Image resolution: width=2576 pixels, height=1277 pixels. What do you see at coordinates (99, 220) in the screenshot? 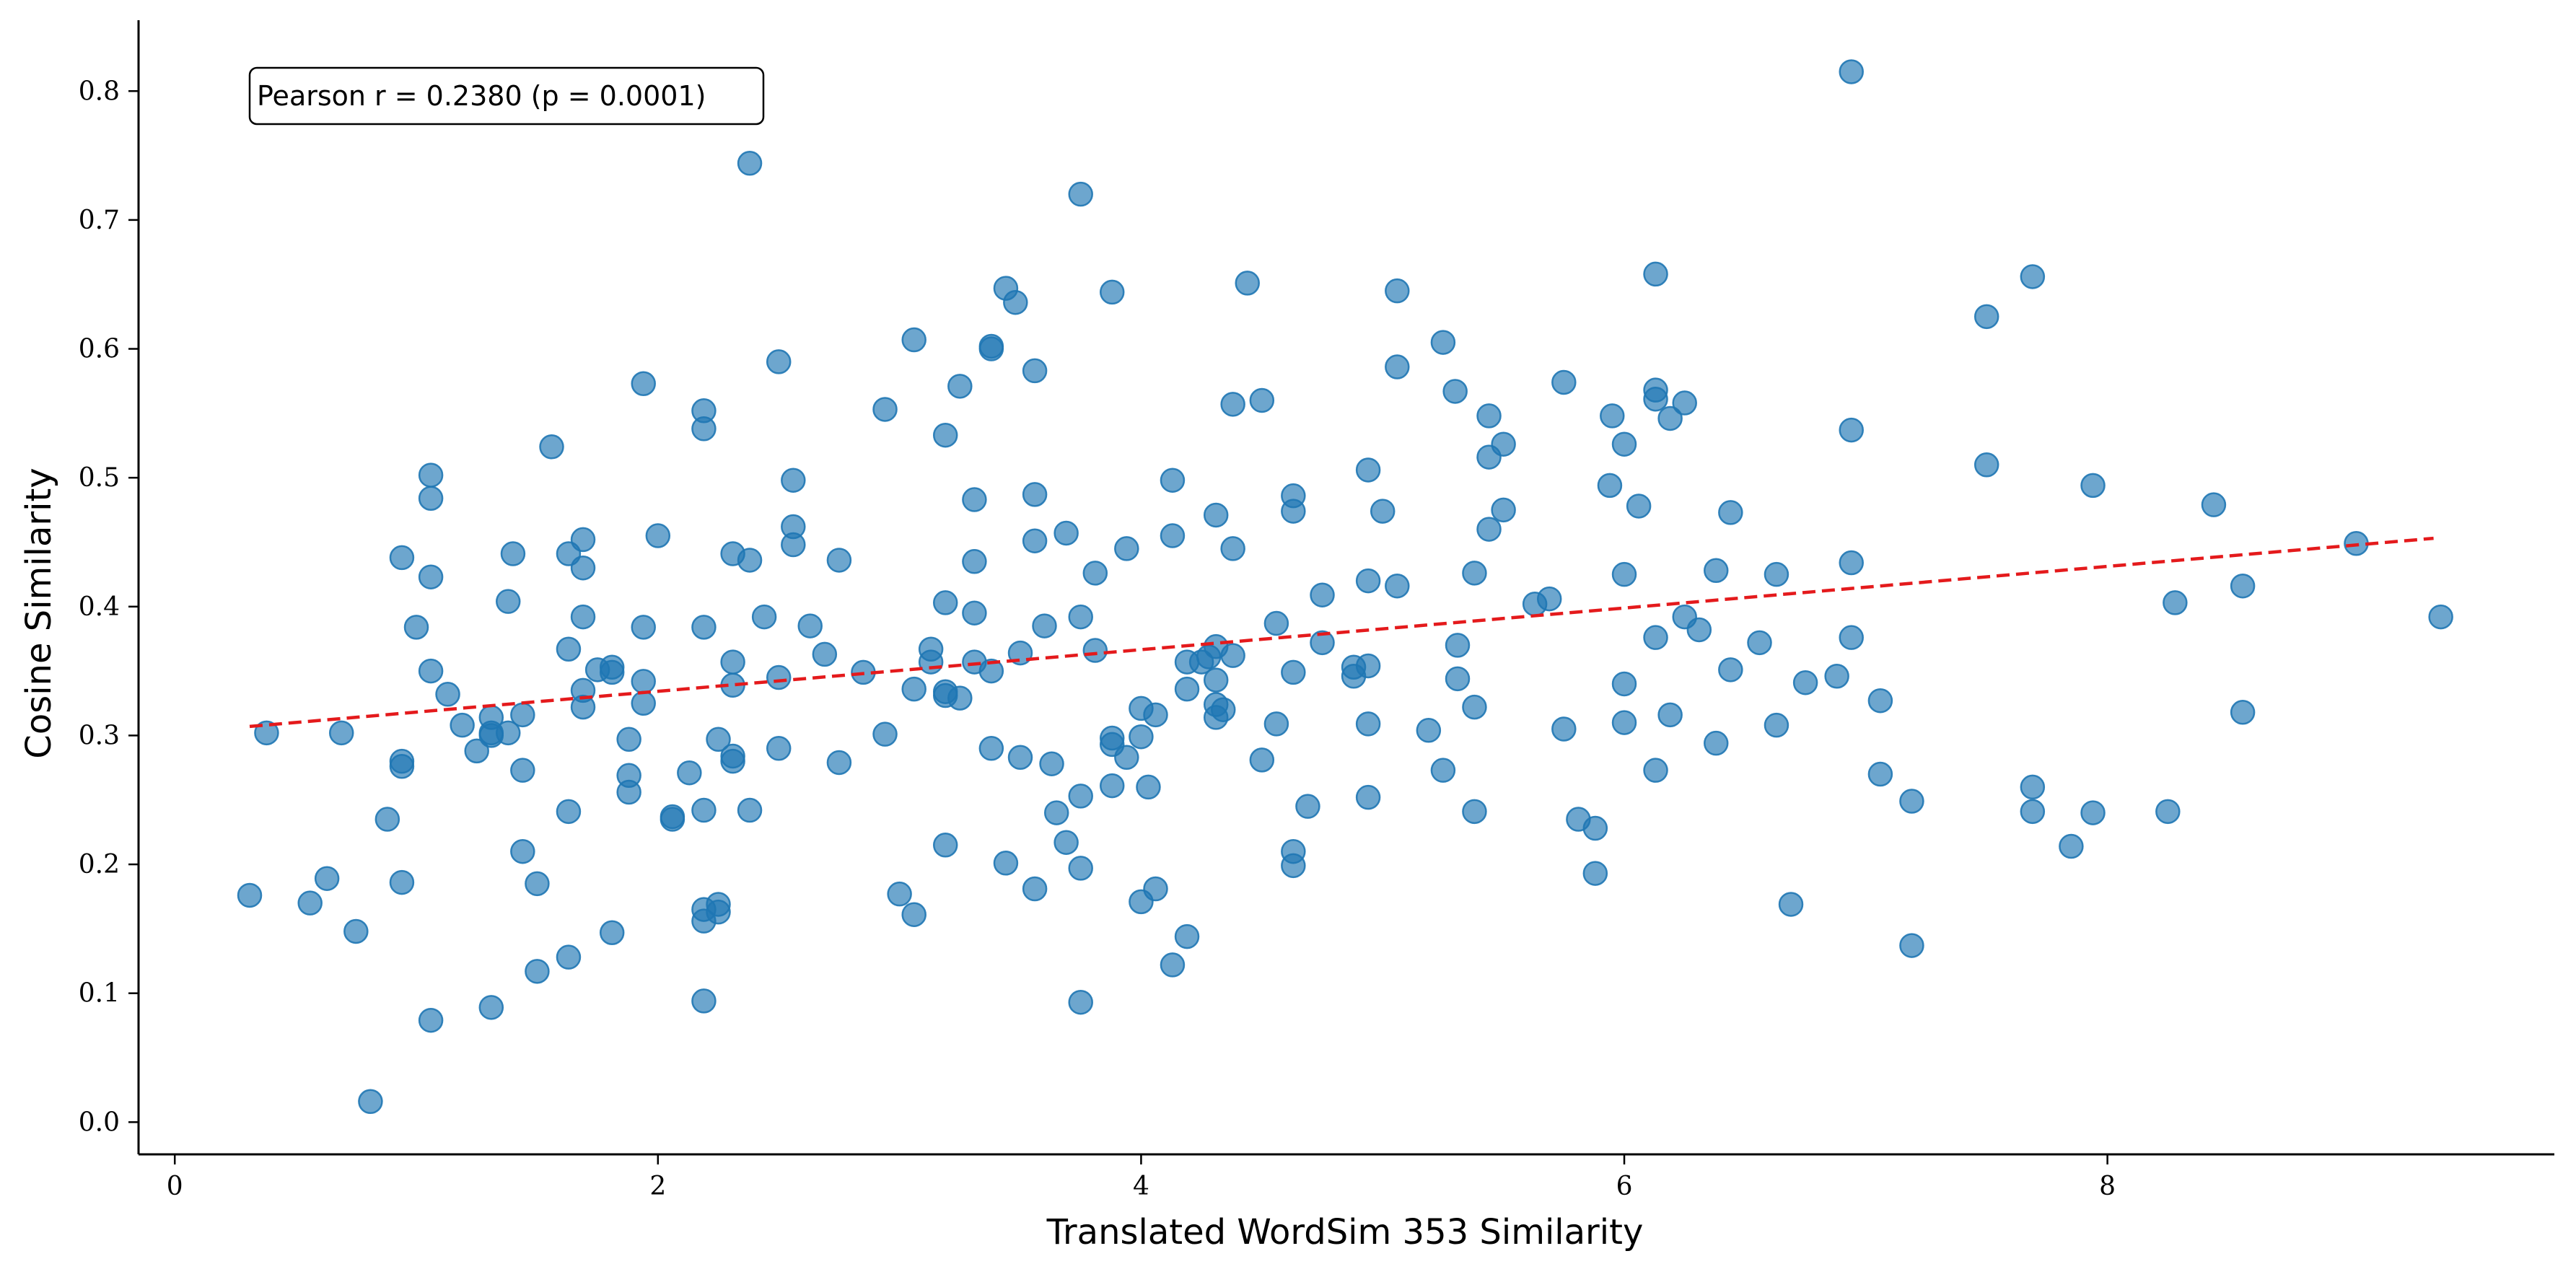
I see `y-tick-label: 0.7` at bounding box center [99, 220].